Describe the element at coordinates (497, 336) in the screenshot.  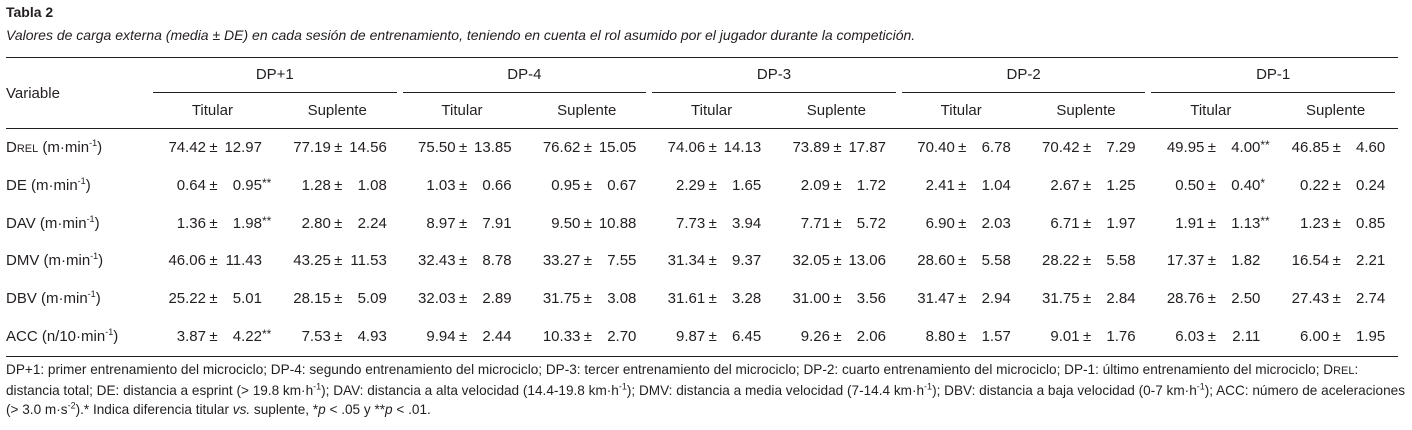
I see `sd: 2.44` at that location.